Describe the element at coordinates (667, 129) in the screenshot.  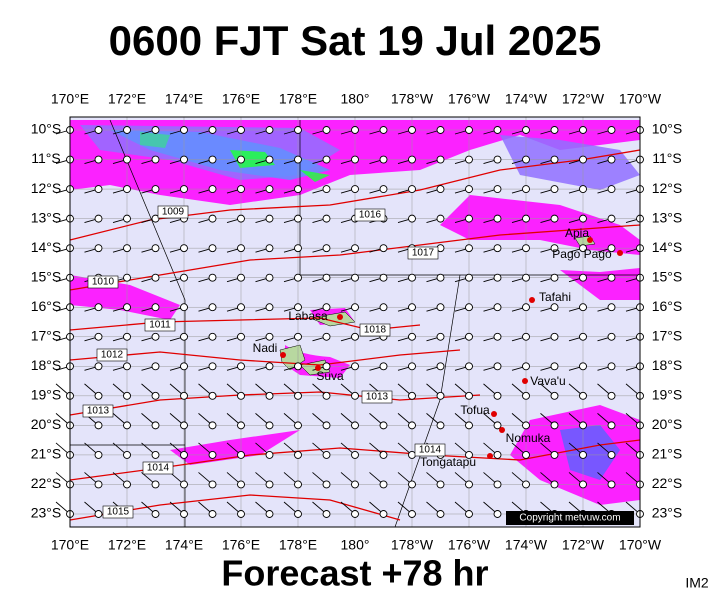
I see `lat-label: 10°S` at that location.